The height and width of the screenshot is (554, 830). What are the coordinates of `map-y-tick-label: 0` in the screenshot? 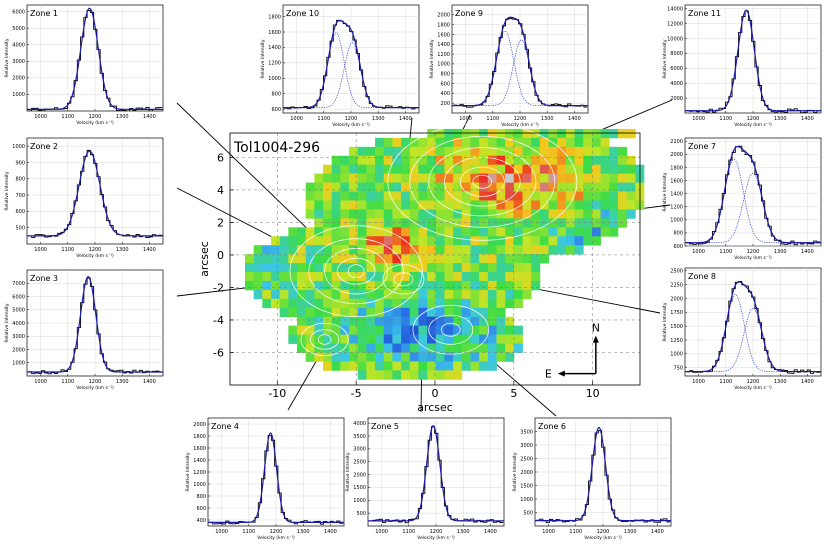 It's located at (220, 255).